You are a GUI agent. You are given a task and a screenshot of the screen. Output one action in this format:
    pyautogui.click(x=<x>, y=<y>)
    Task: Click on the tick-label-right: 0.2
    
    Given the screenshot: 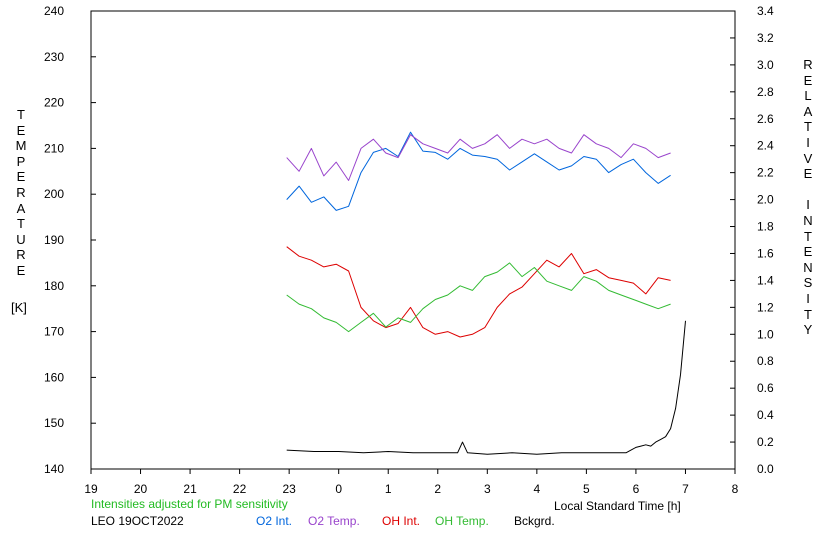 What is the action you would take?
    pyautogui.click(x=765, y=442)
    